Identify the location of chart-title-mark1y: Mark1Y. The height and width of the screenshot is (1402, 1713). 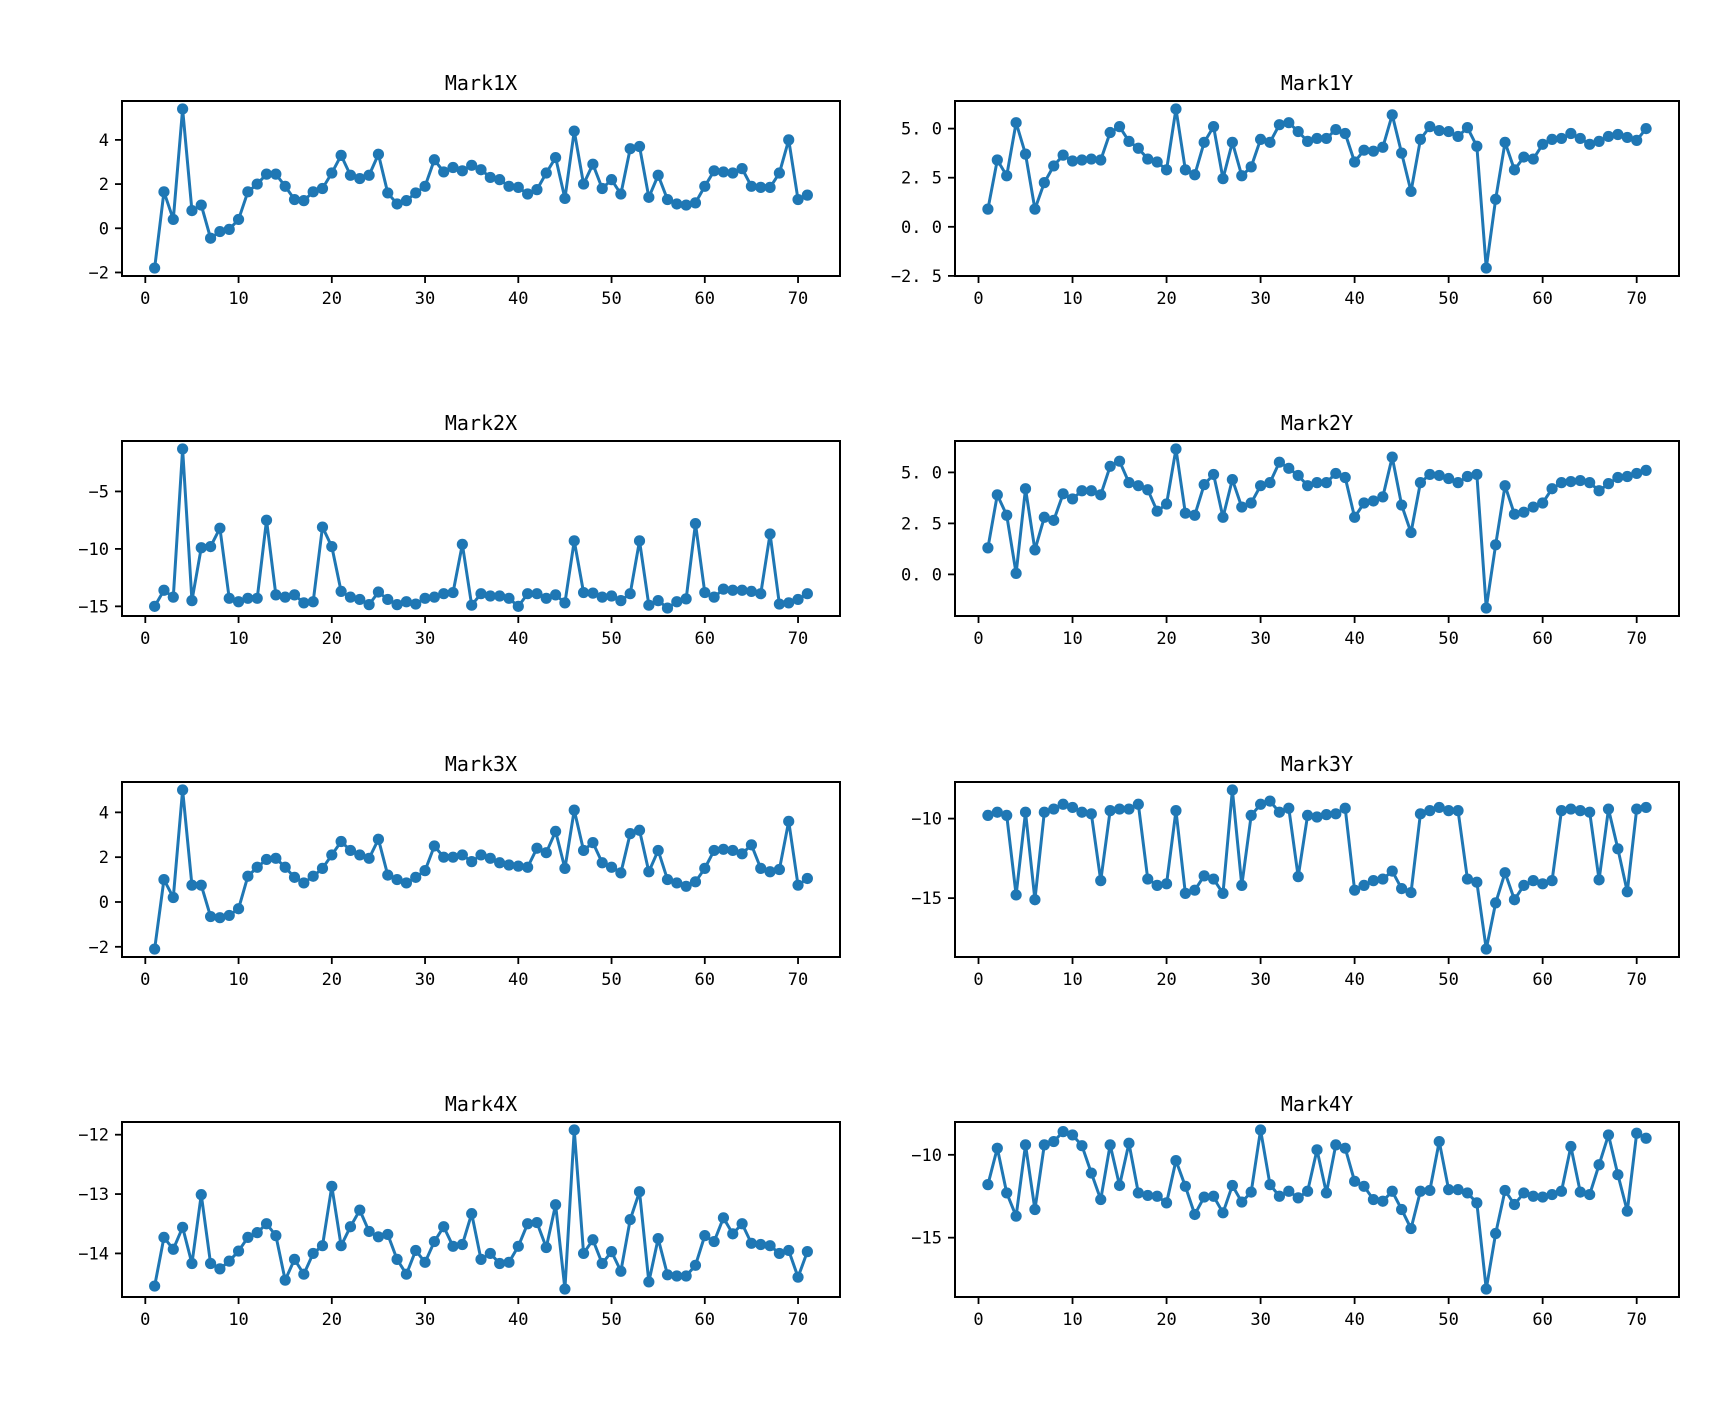
(1317, 83).